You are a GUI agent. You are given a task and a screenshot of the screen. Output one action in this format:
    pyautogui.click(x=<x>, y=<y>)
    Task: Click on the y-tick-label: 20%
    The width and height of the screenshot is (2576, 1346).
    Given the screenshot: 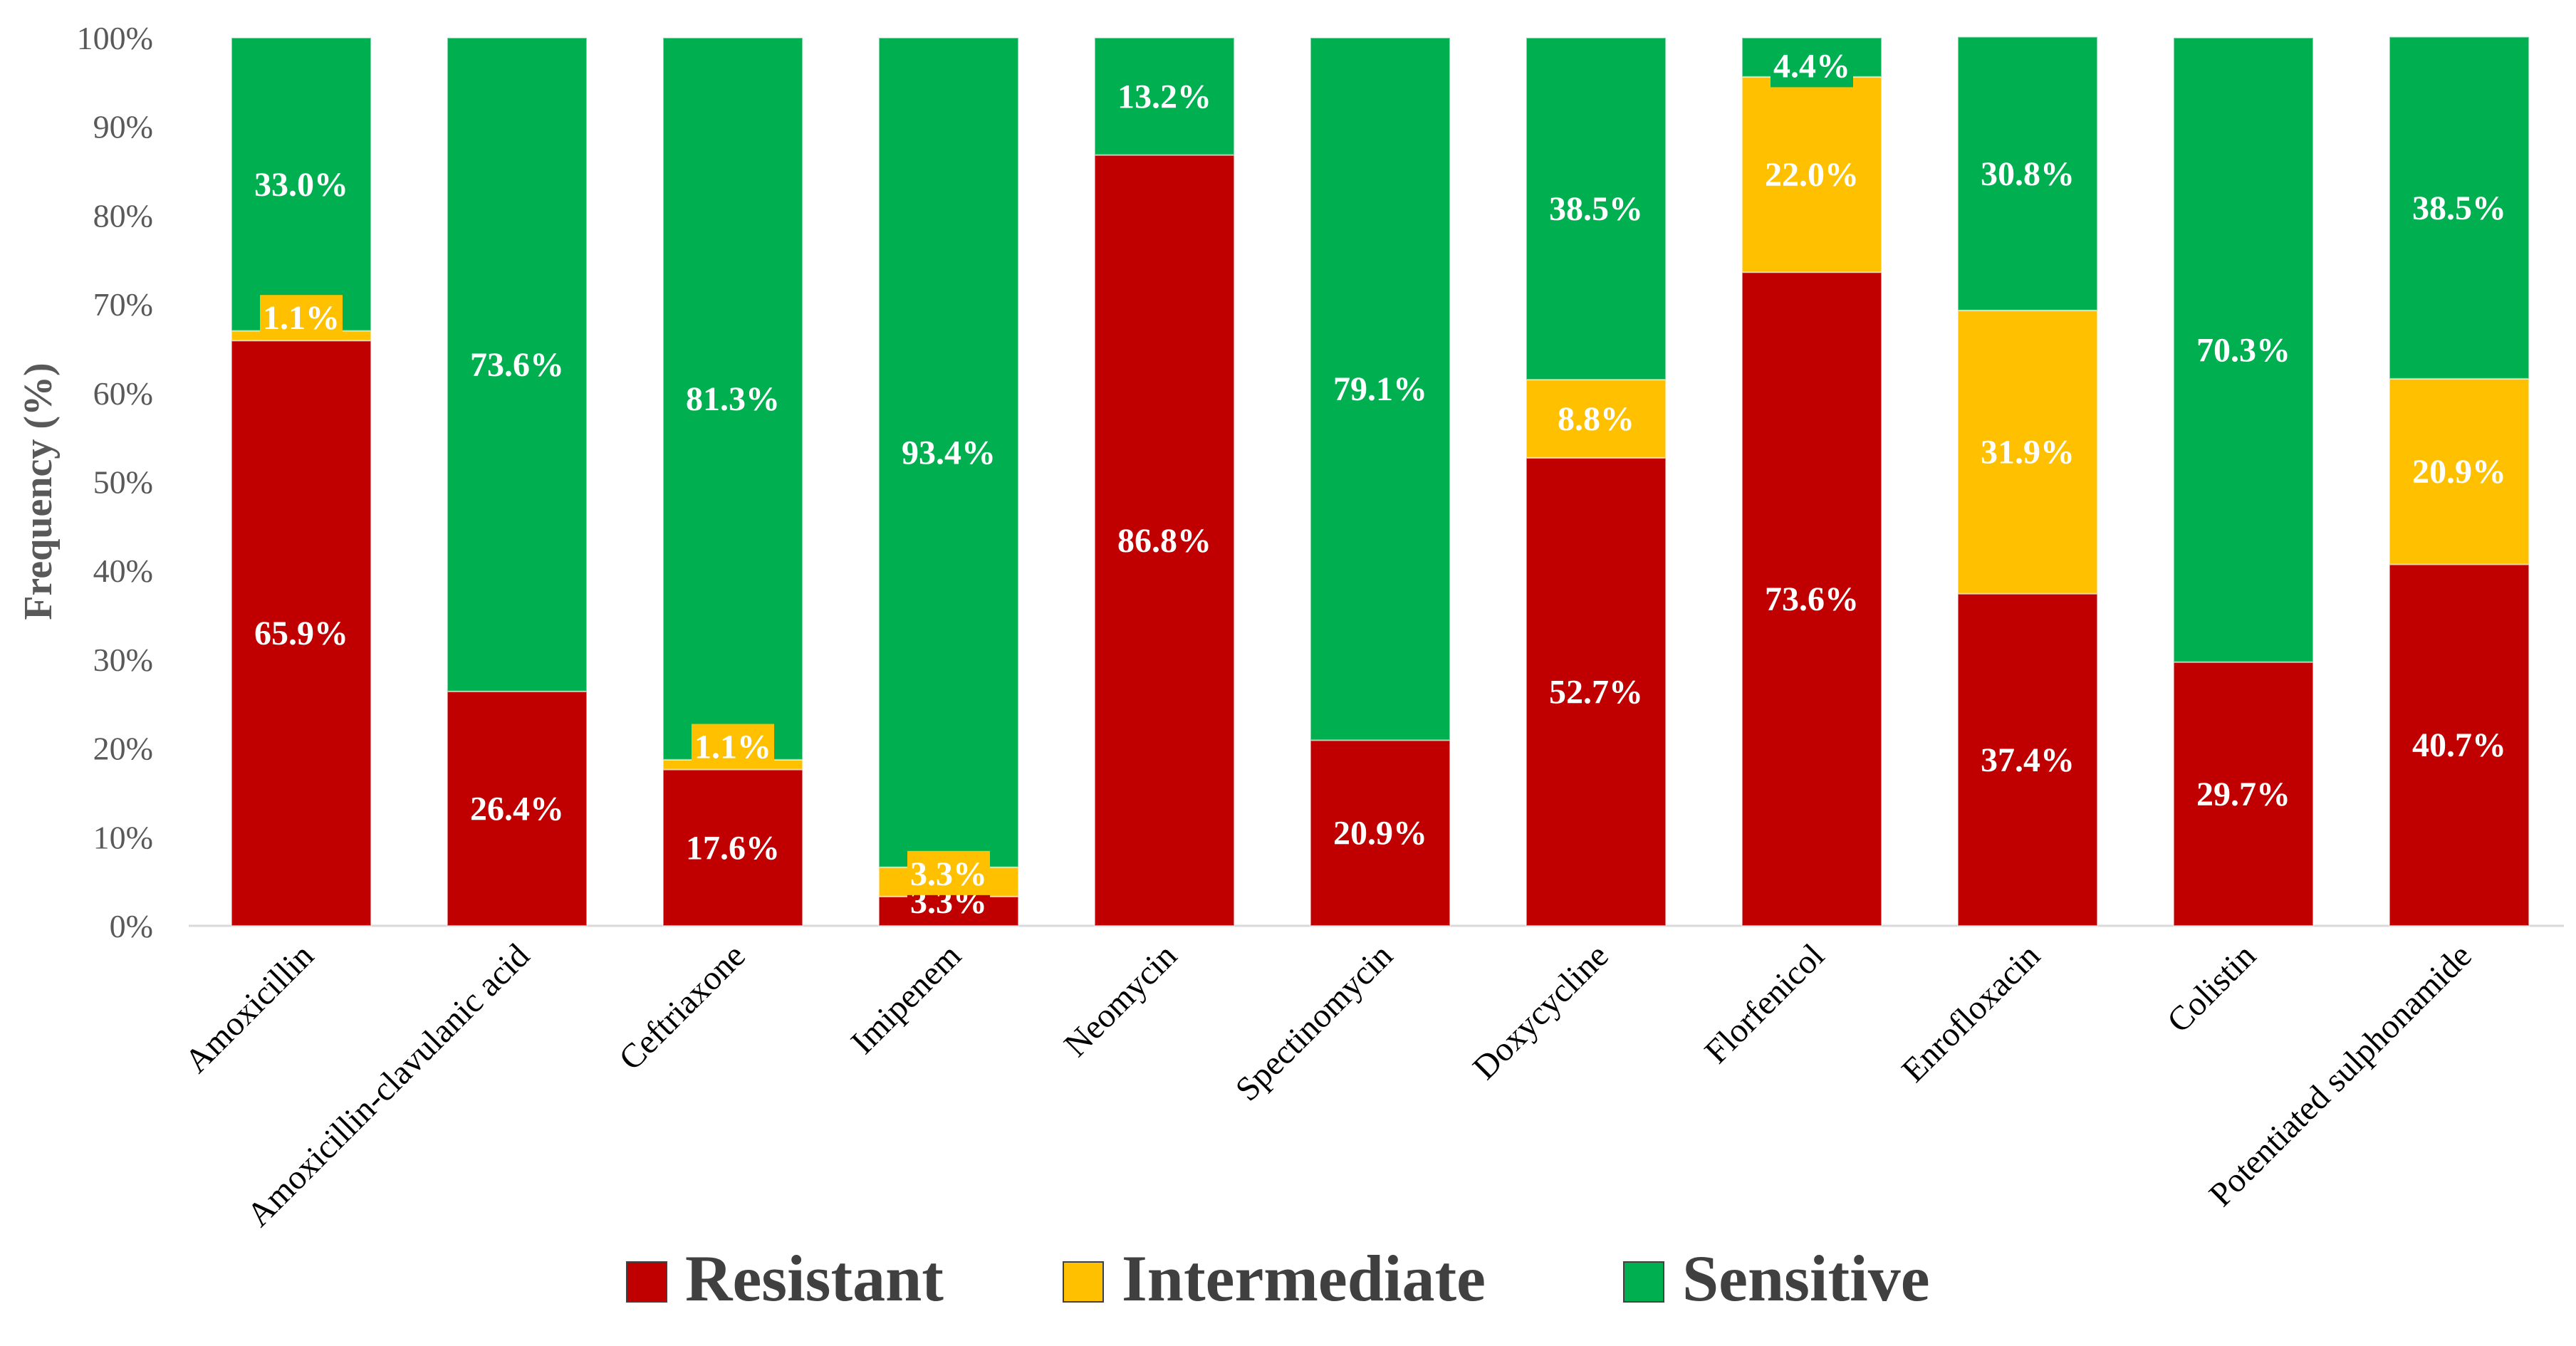 What is the action you would take?
    pyautogui.click(x=123, y=749)
    